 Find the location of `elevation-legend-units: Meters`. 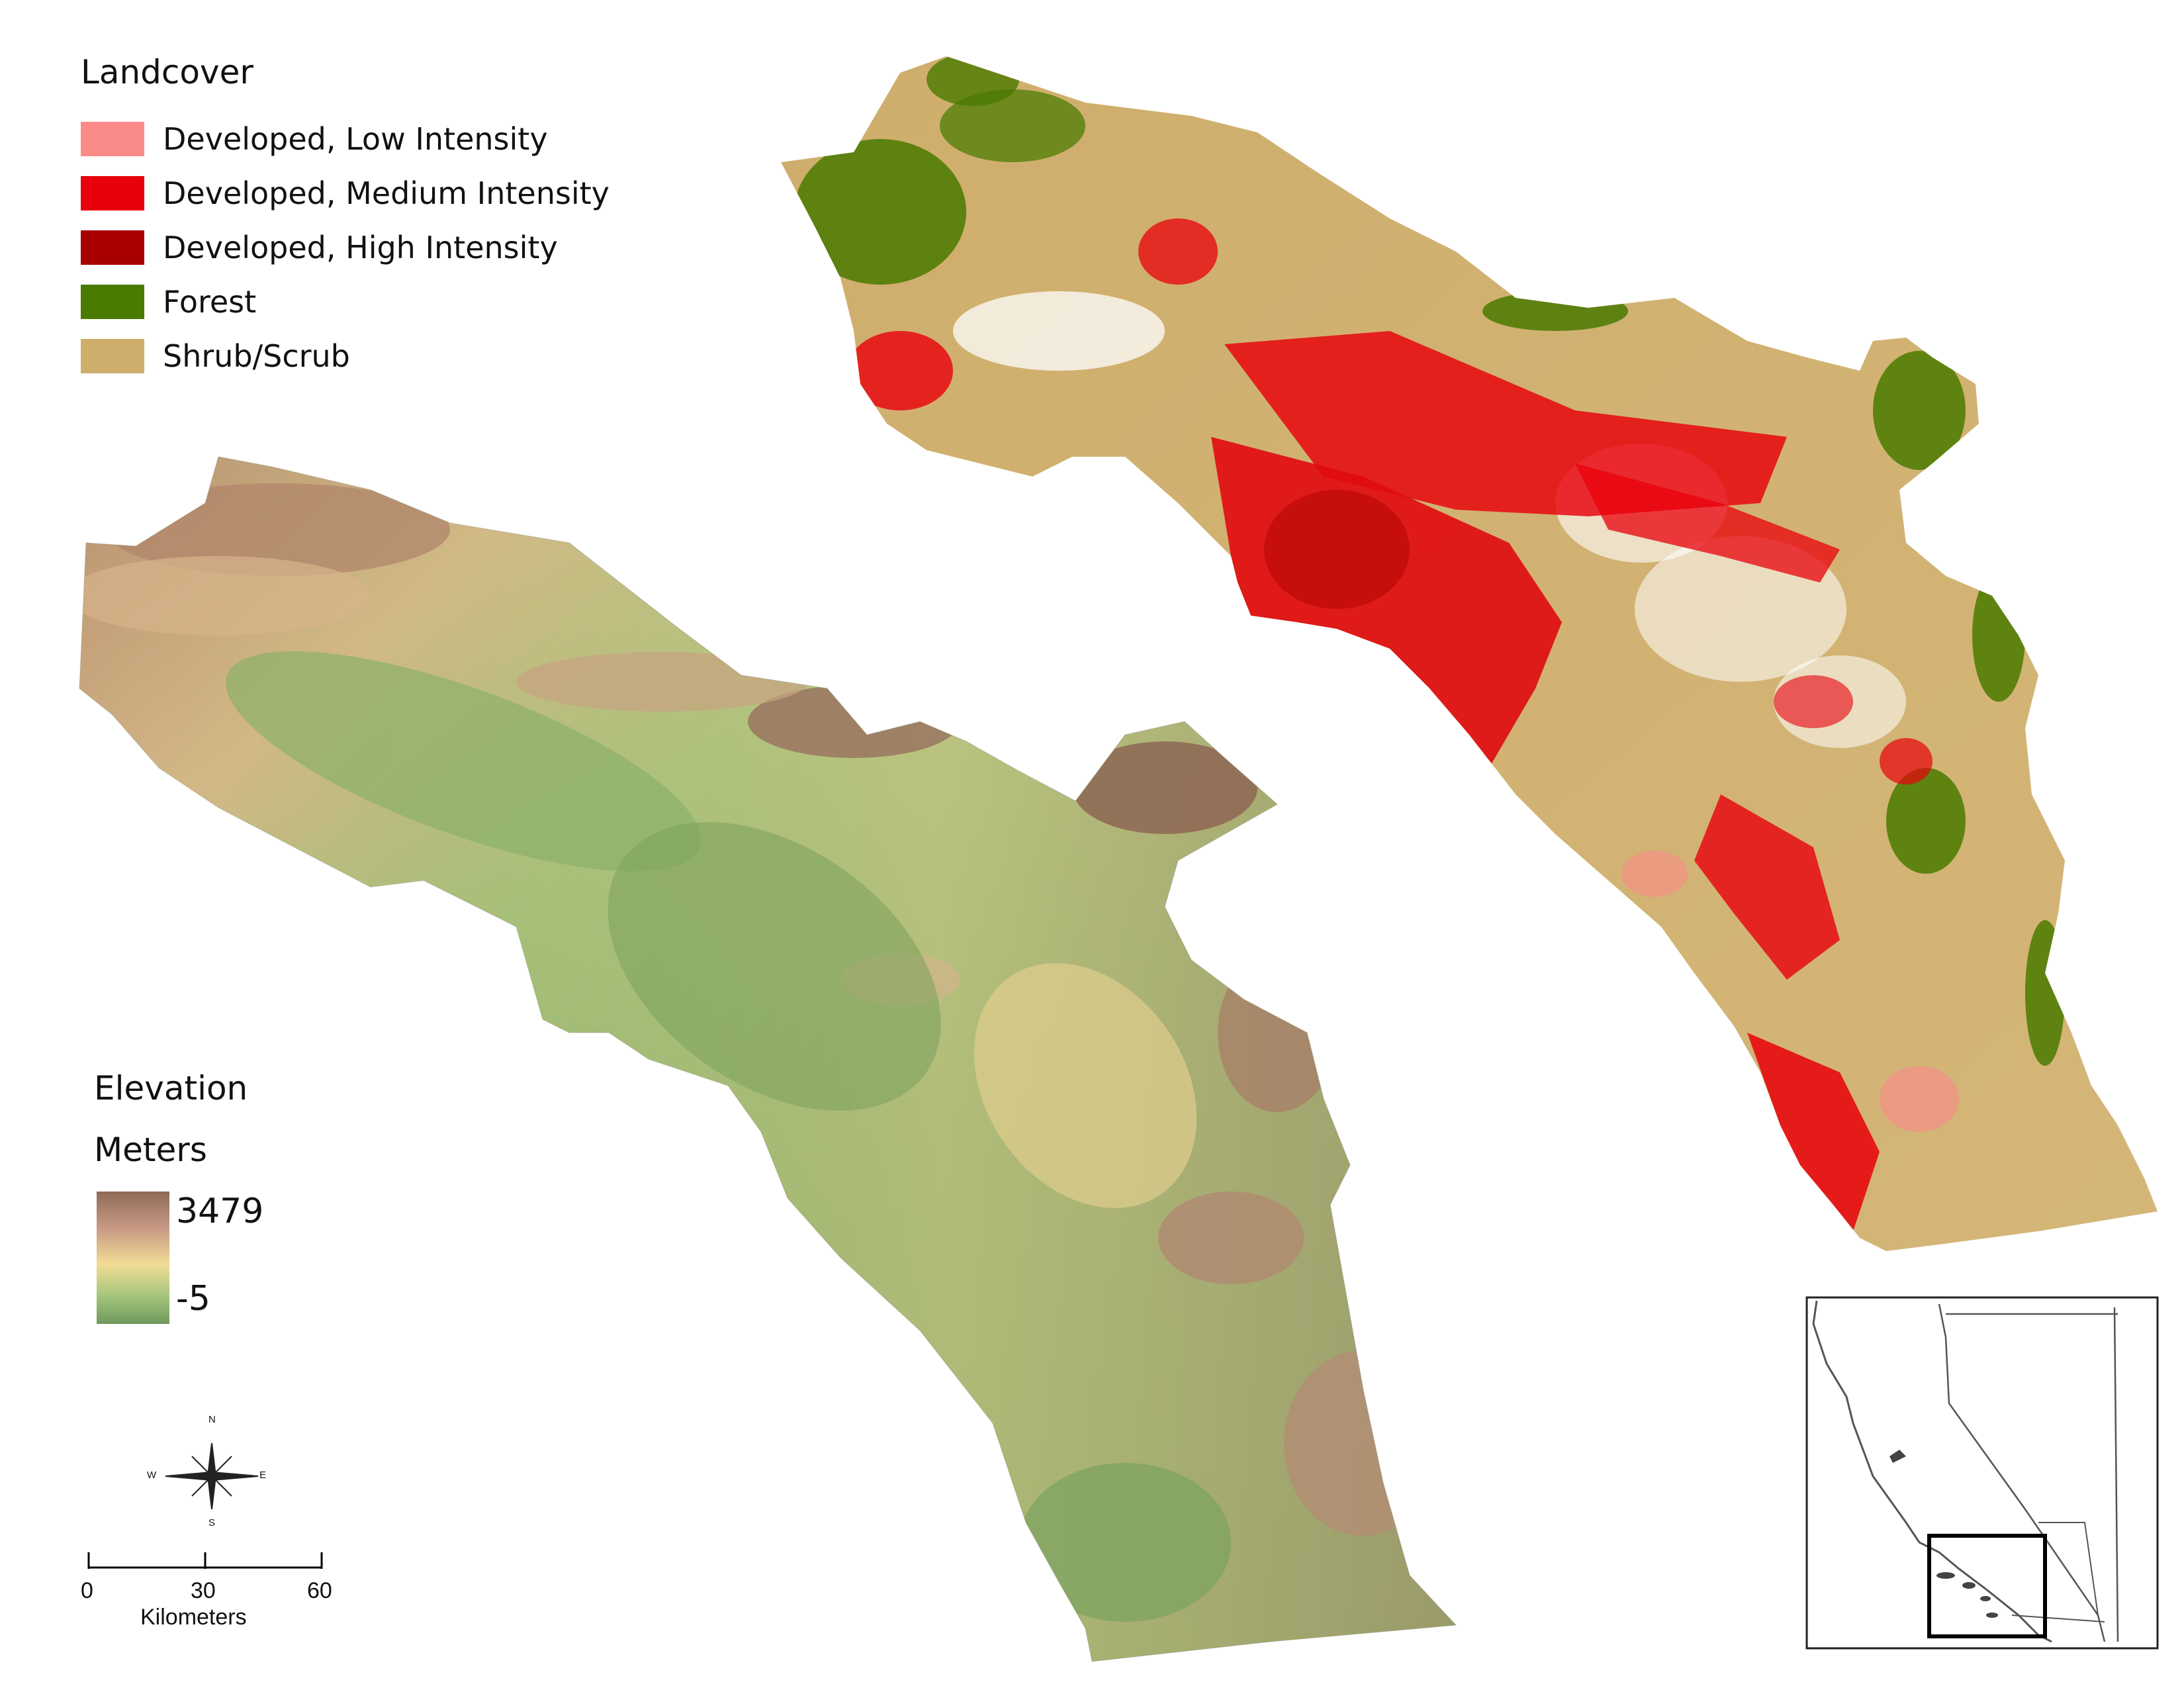

elevation-legend-units: Meters is located at coordinates (150, 1150).